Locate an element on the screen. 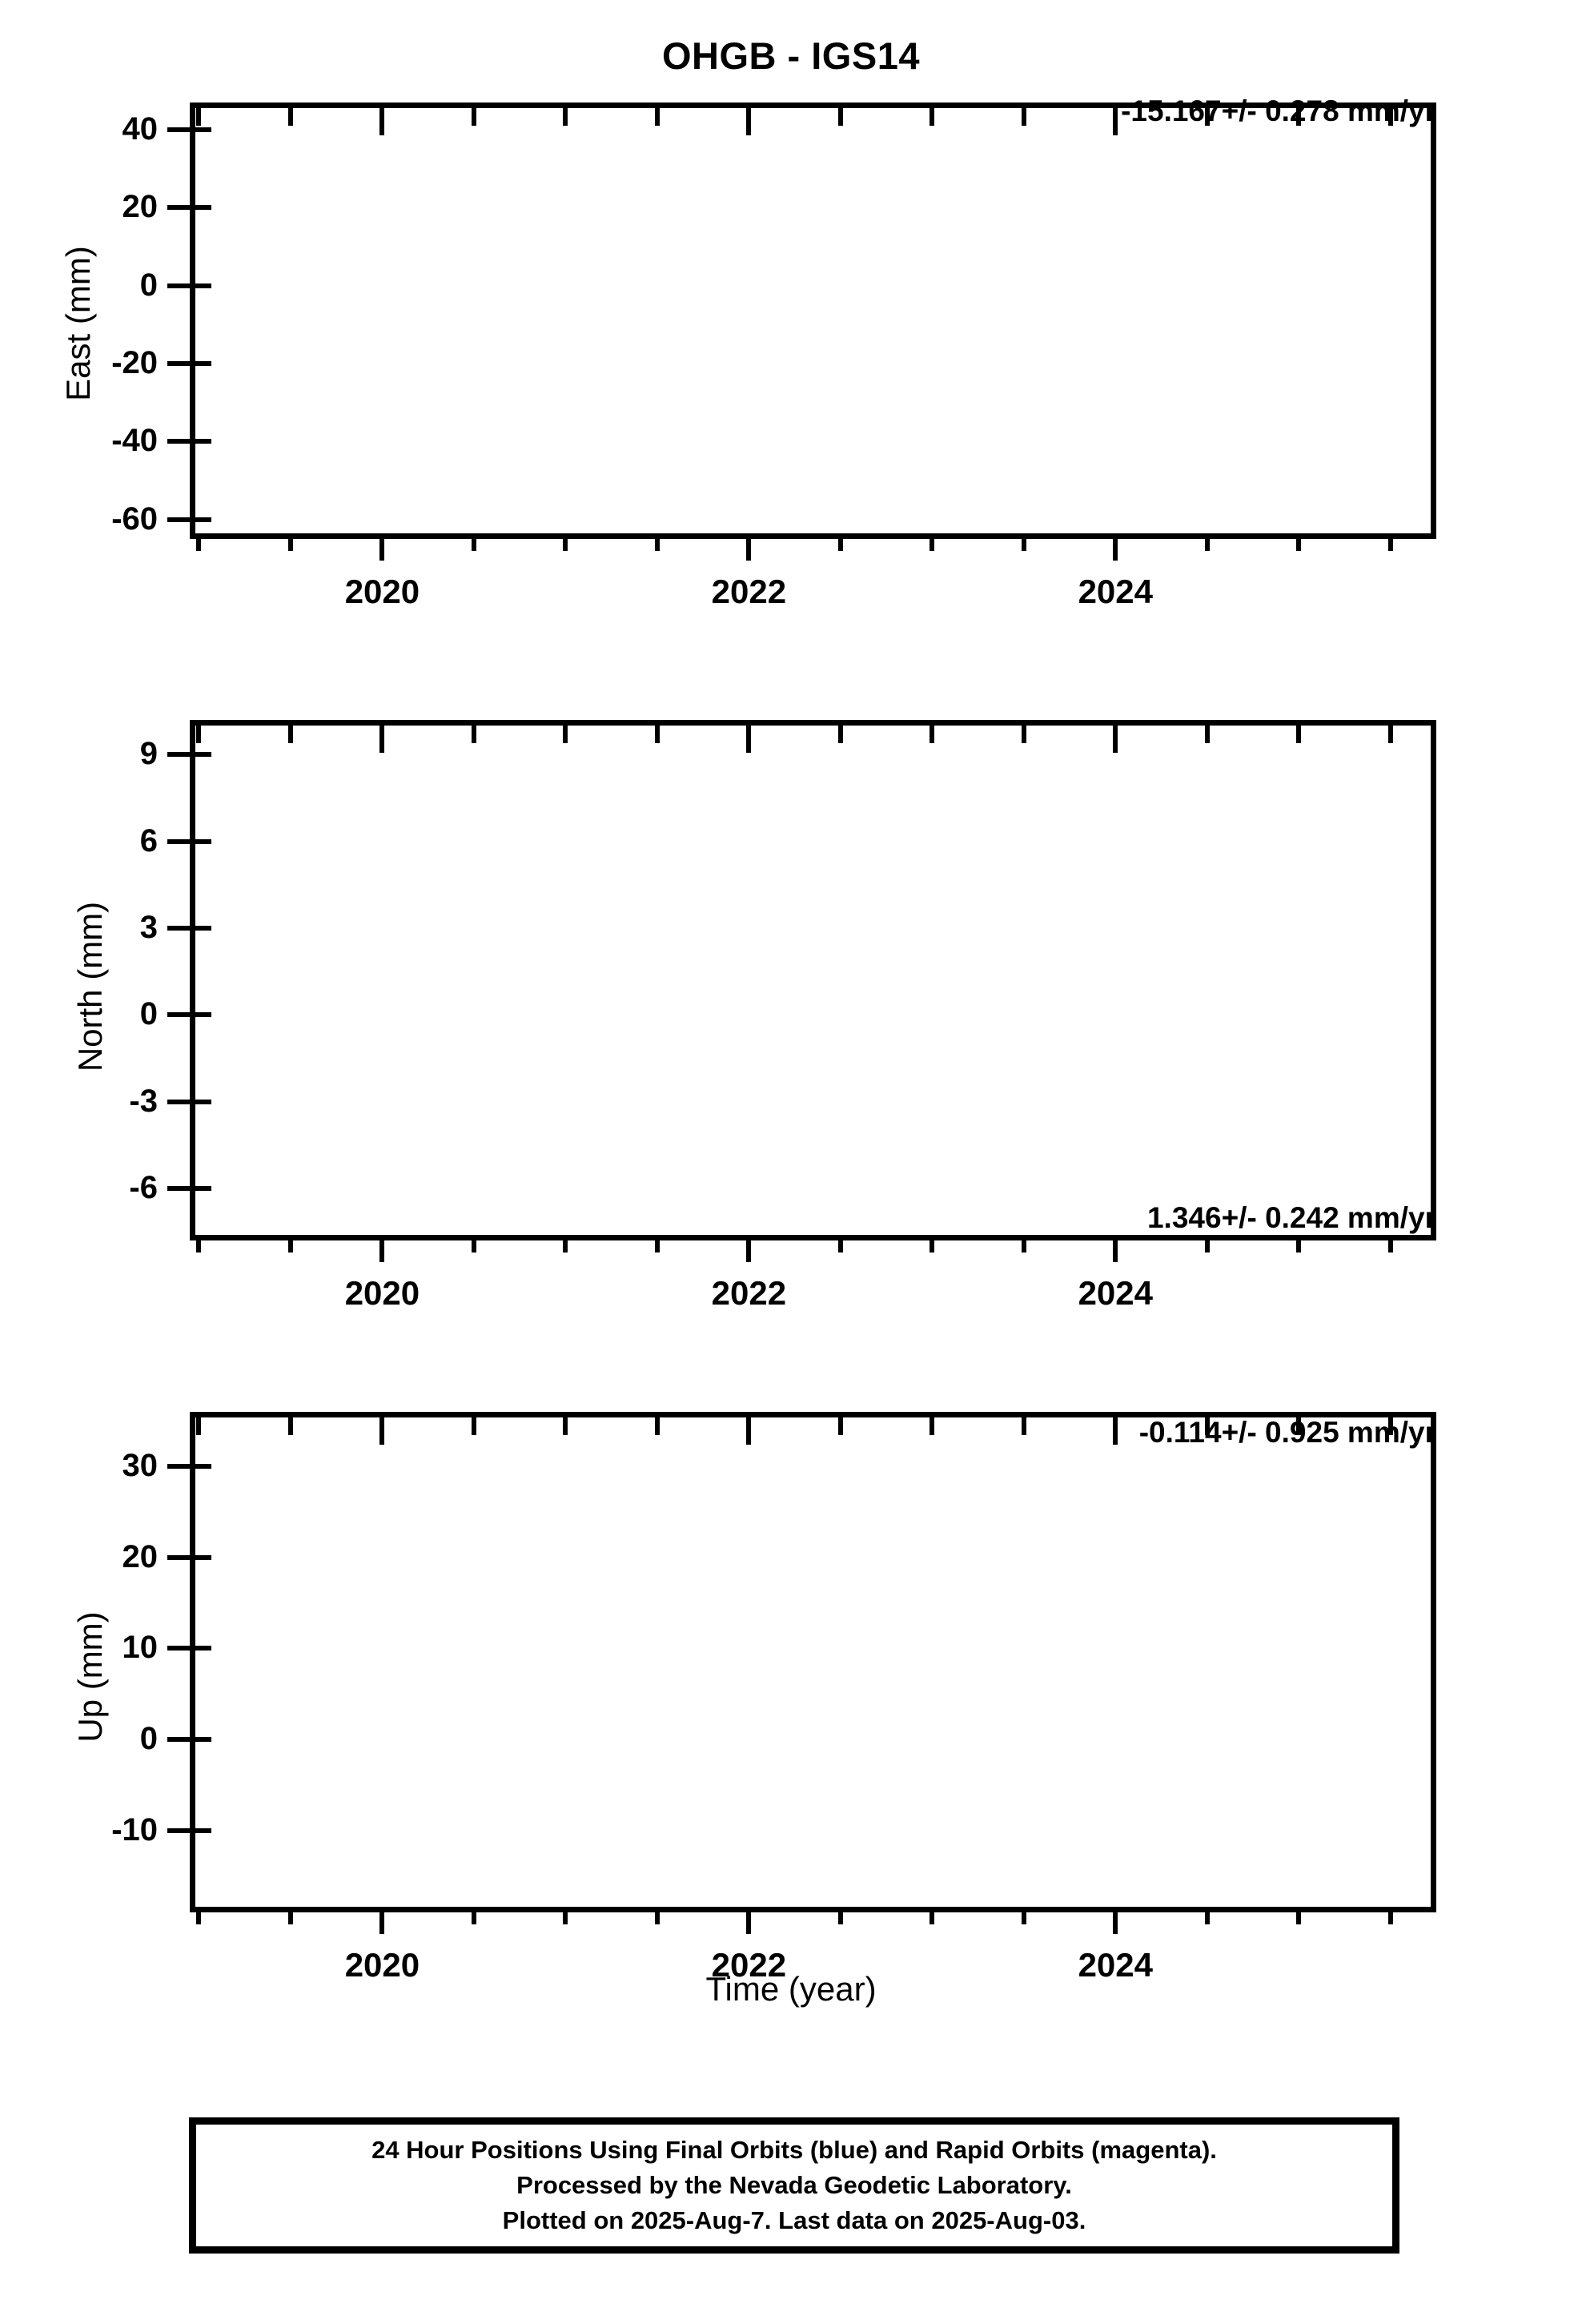 The image size is (1582, 2324). y-tick-label: -6 is located at coordinates (144, 1187).